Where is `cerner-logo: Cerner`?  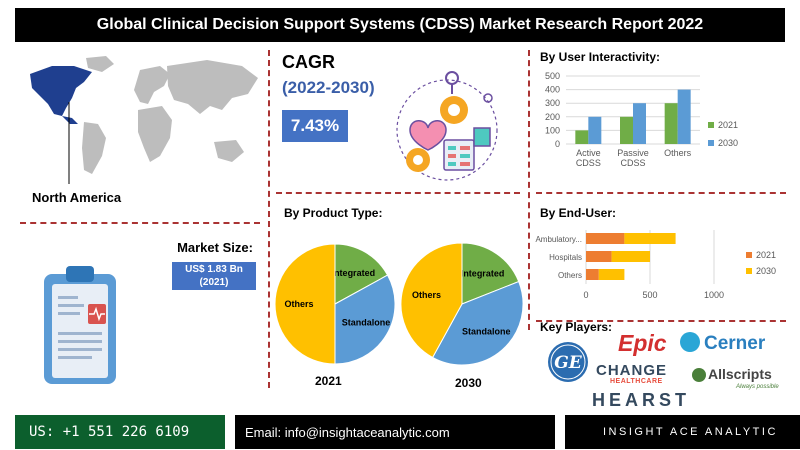
cerner-logo: Cerner is located at coordinates (735, 343).